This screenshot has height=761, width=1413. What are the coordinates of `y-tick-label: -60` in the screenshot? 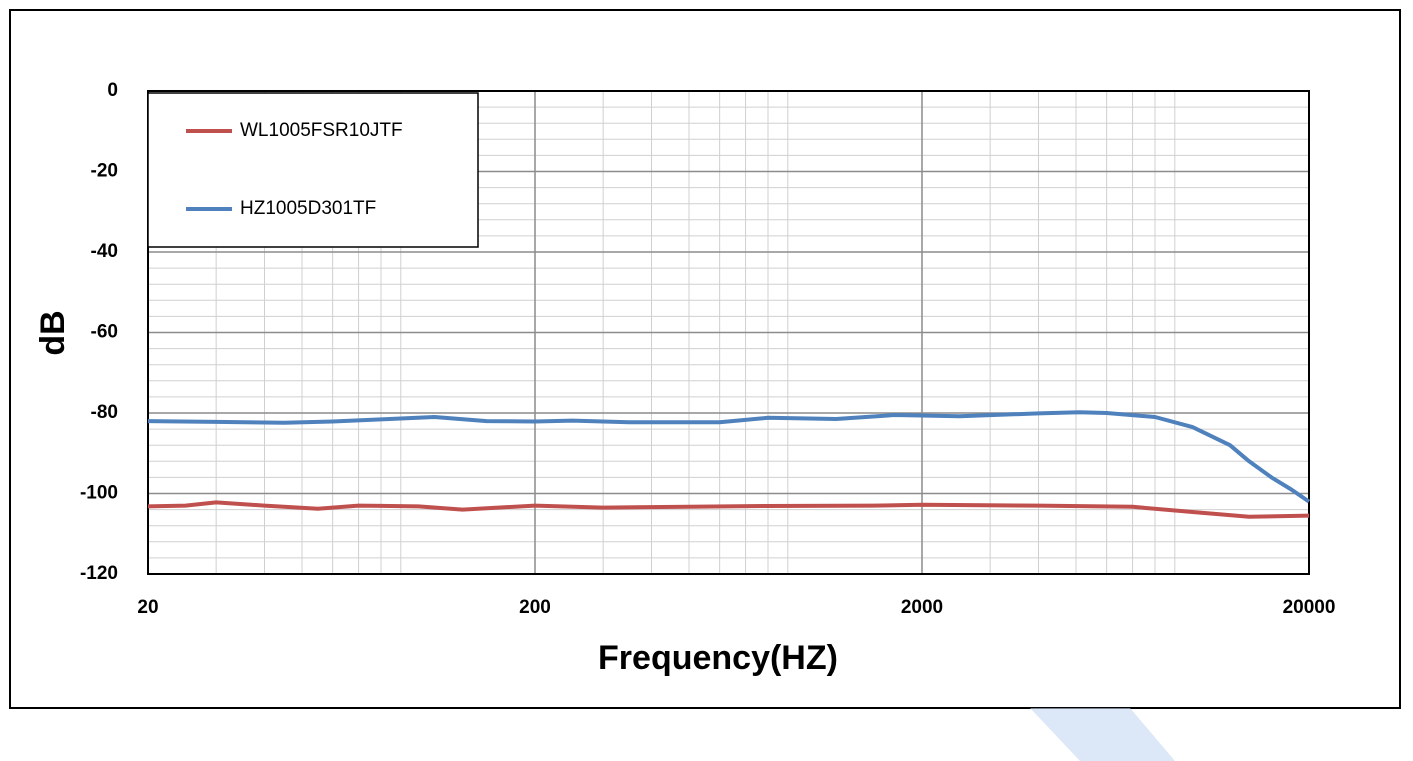 It's located at (104, 332).